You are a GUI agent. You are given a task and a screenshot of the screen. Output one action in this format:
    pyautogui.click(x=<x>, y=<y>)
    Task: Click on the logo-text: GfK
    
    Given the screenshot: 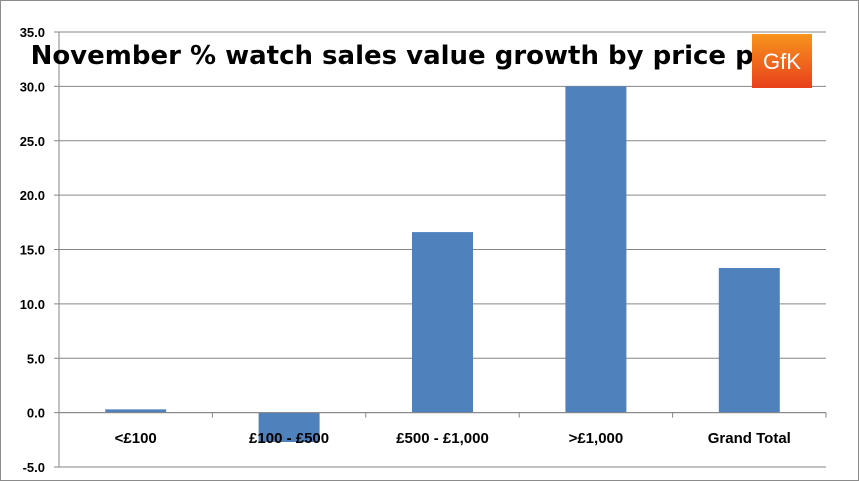 What is the action you would take?
    pyautogui.click(x=782, y=61)
    